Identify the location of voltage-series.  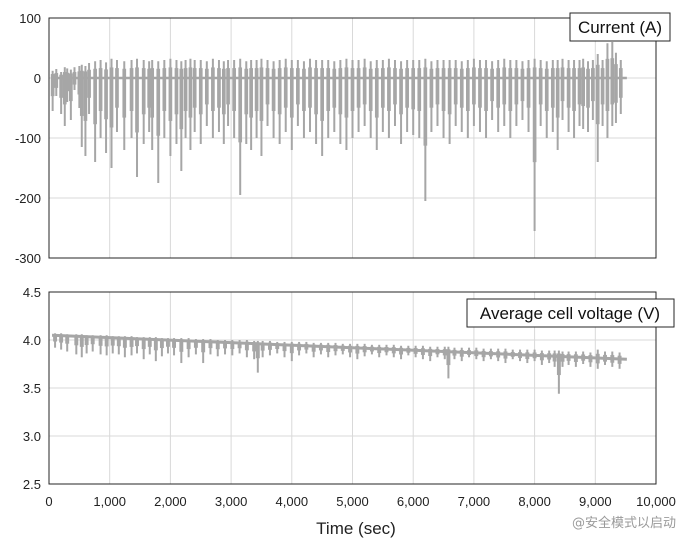
(339, 363).